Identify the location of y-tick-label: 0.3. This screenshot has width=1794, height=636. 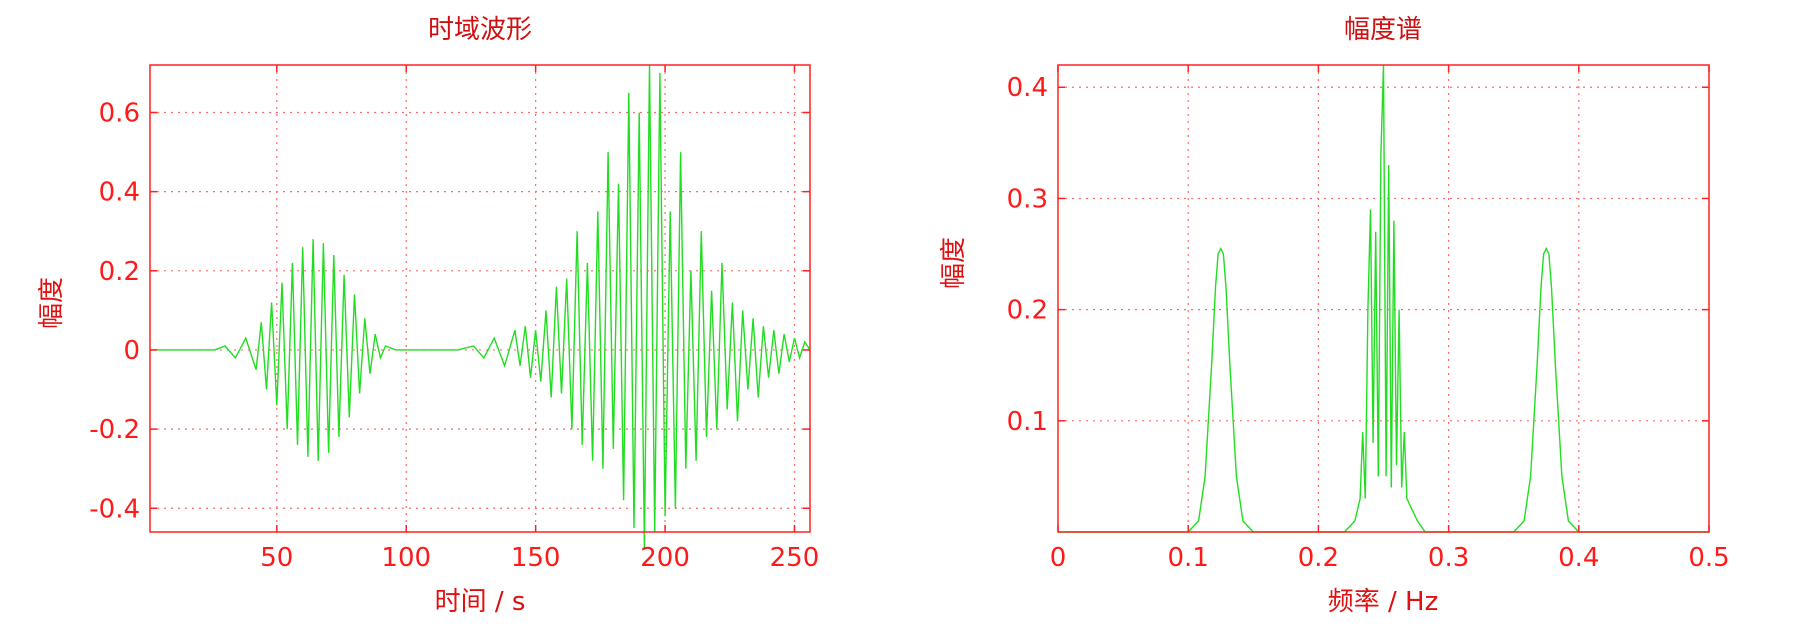
(1027, 199).